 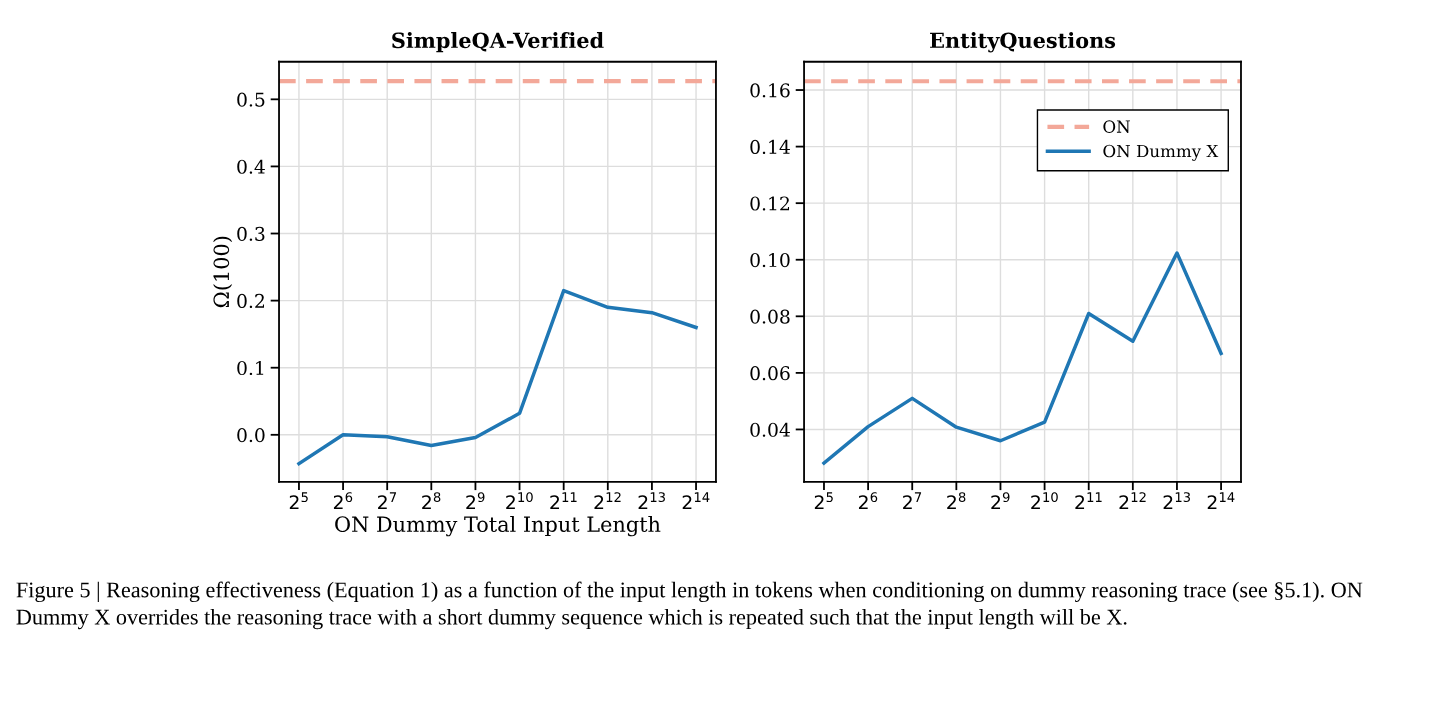 I want to click on y-axis-title: Ω(100), so click(x=223, y=272).